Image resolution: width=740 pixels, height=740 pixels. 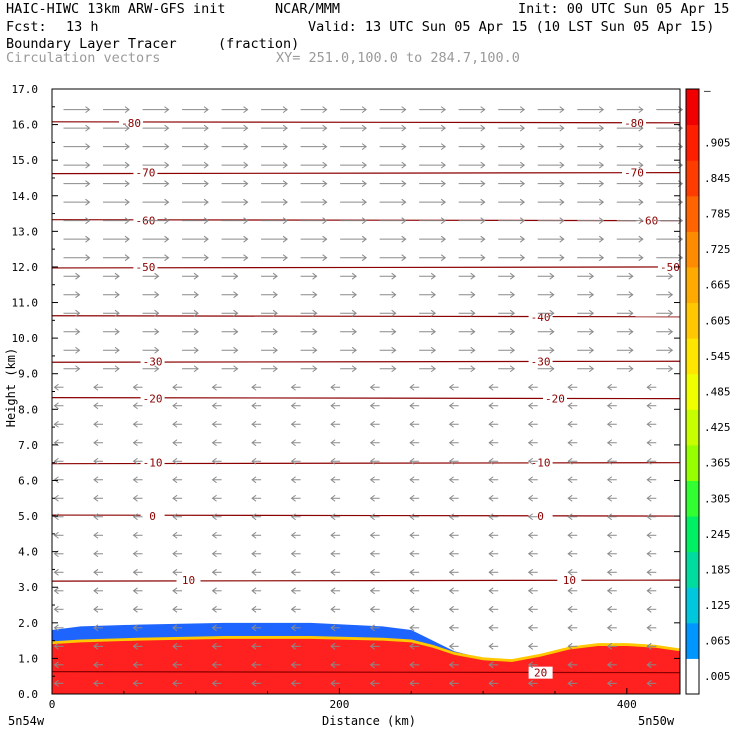 I want to click on y-tick-label: 0.0, so click(x=28, y=694).